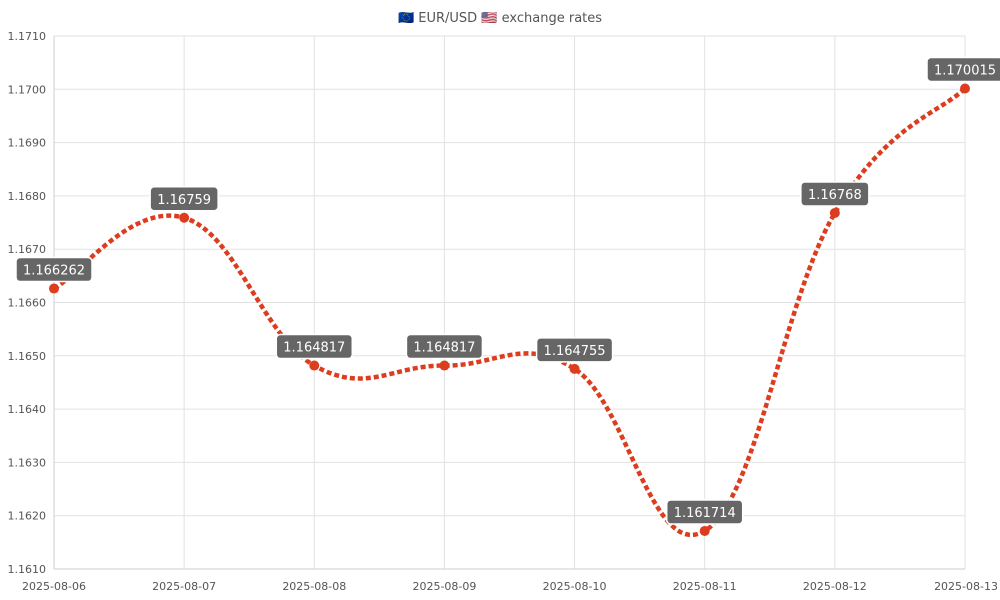 The height and width of the screenshot is (600, 1000). What do you see at coordinates (27, 356) in the screenshot?
I see `y-tick-label: 1.1650` at bounding box center [27, 356].